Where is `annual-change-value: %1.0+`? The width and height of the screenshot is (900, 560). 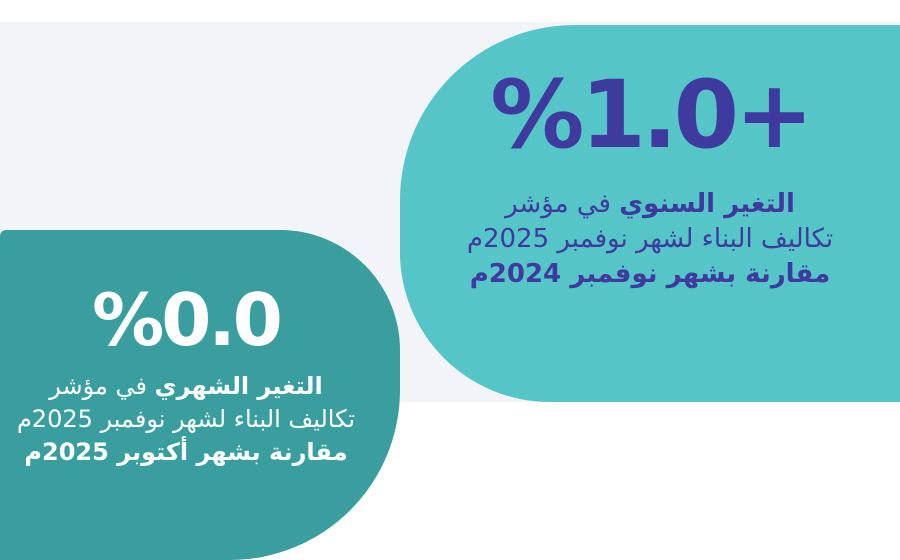 annual-change-value: %1.0+ is located at coordinates (651, 115).